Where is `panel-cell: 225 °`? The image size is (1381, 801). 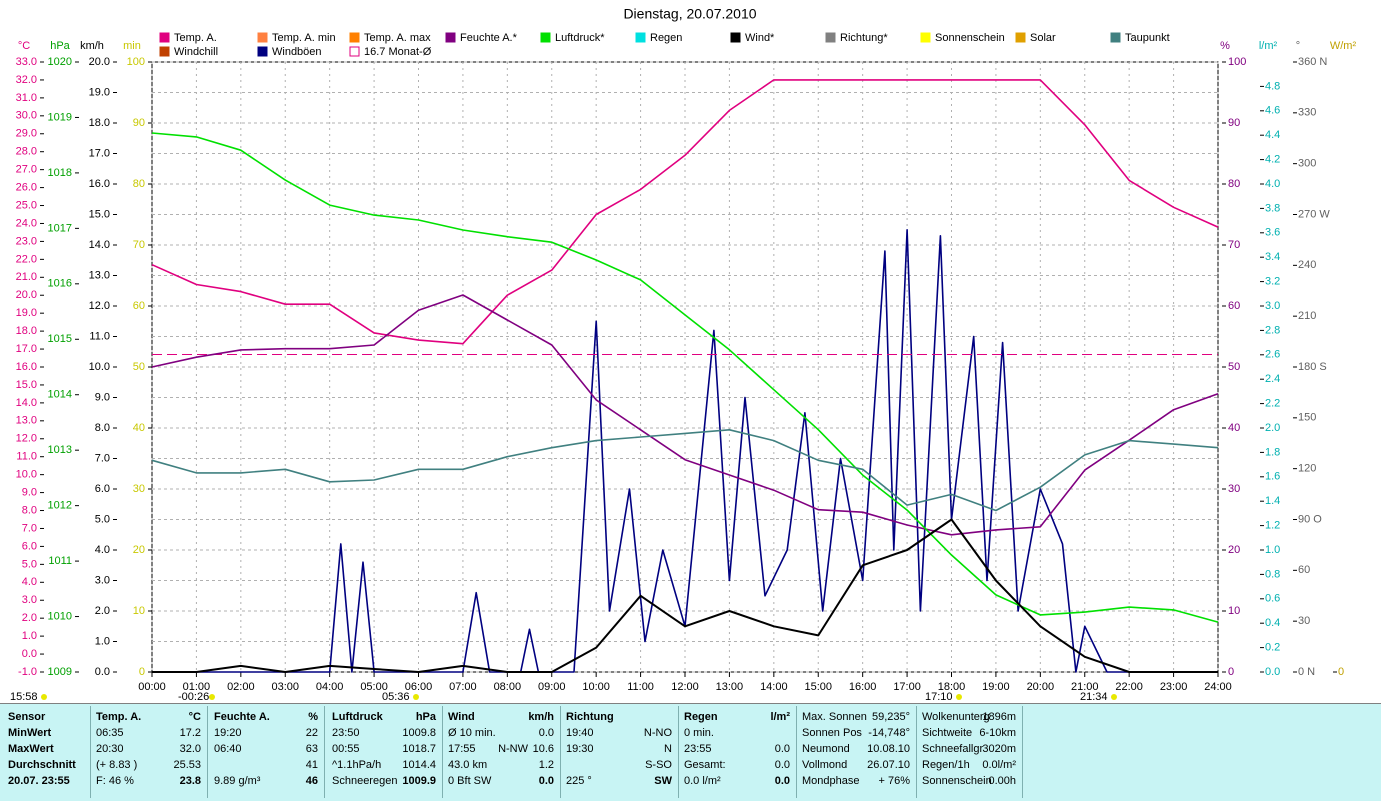 panel-cell: 225 ° is located at coordinates (579, 781).